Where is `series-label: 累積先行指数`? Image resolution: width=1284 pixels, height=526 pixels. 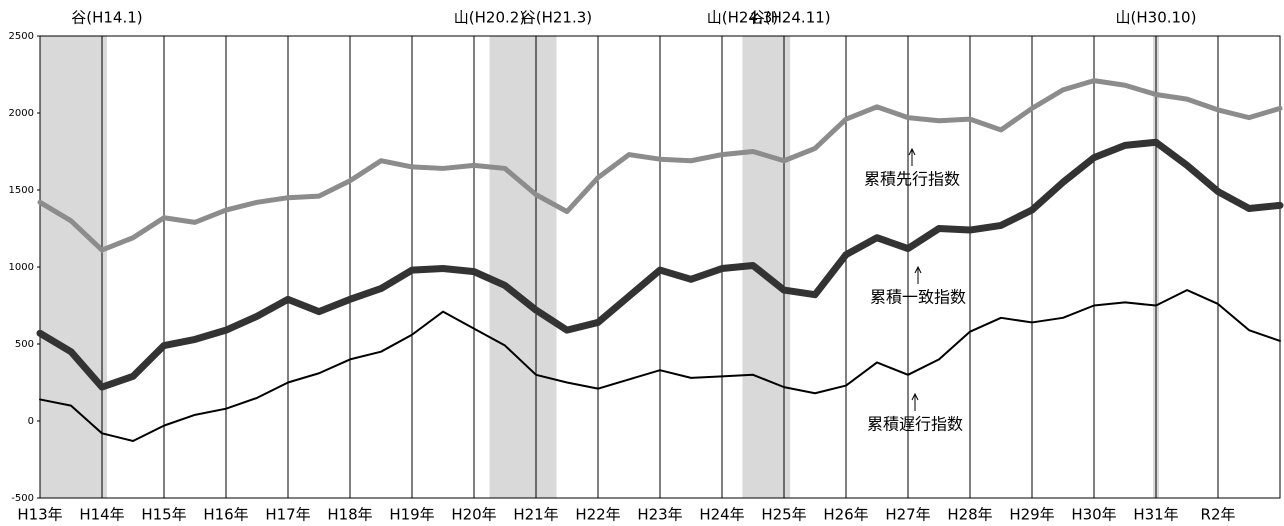
series-label: 累積先行指数 is located at coordinates (912, 179).